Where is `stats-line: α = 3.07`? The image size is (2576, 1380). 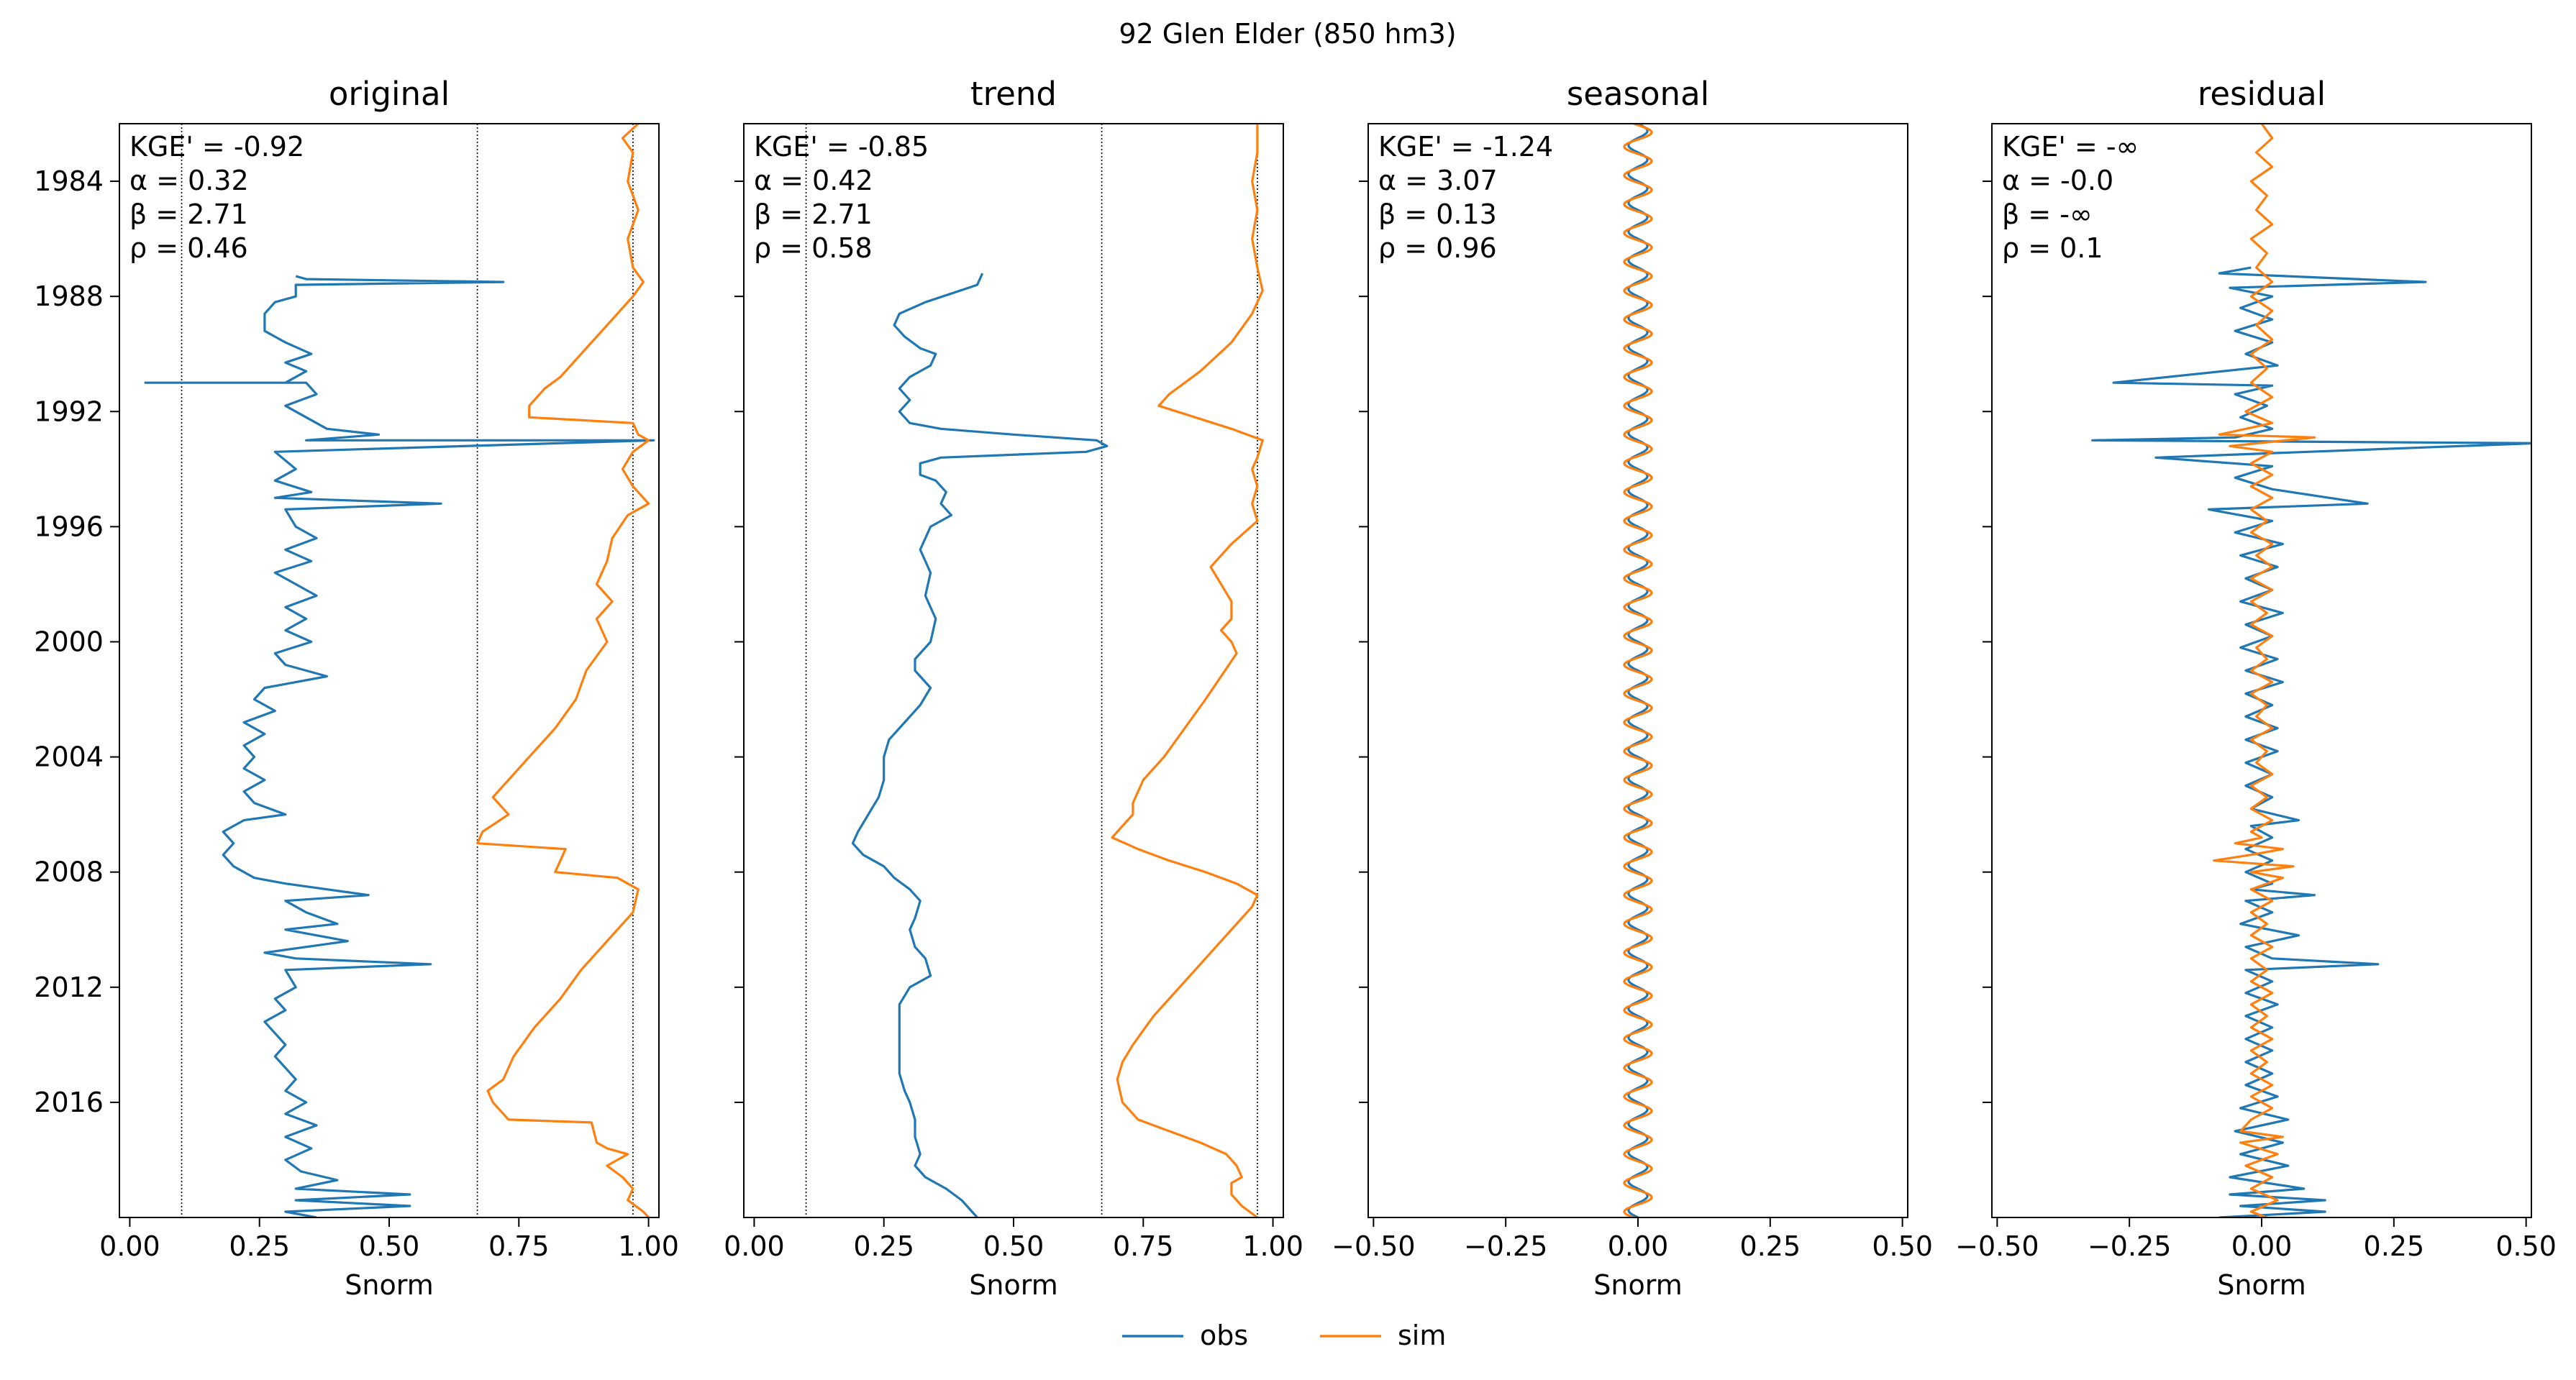
stats-line: α = 3.07 is located at coordinates (1438, 180).